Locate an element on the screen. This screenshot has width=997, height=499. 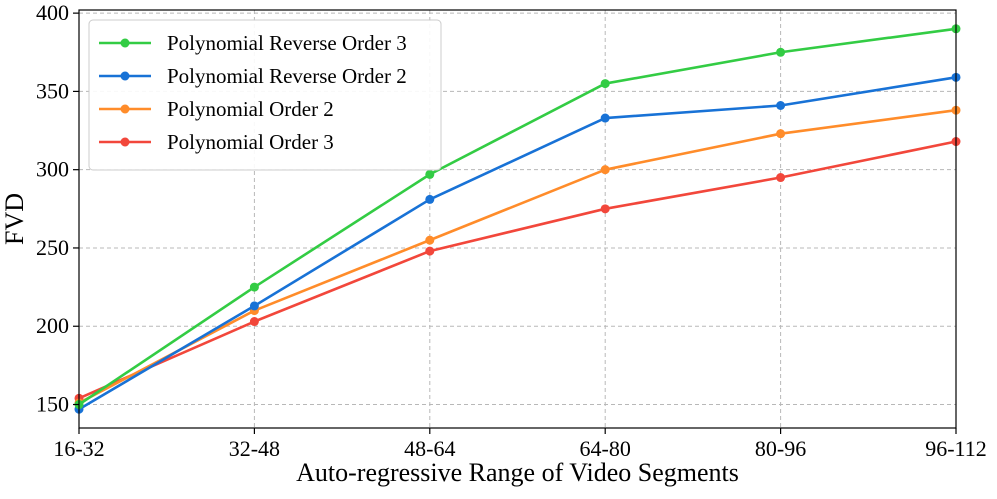
x-tick-label: 16-32 is located at coordinates (78, 448).